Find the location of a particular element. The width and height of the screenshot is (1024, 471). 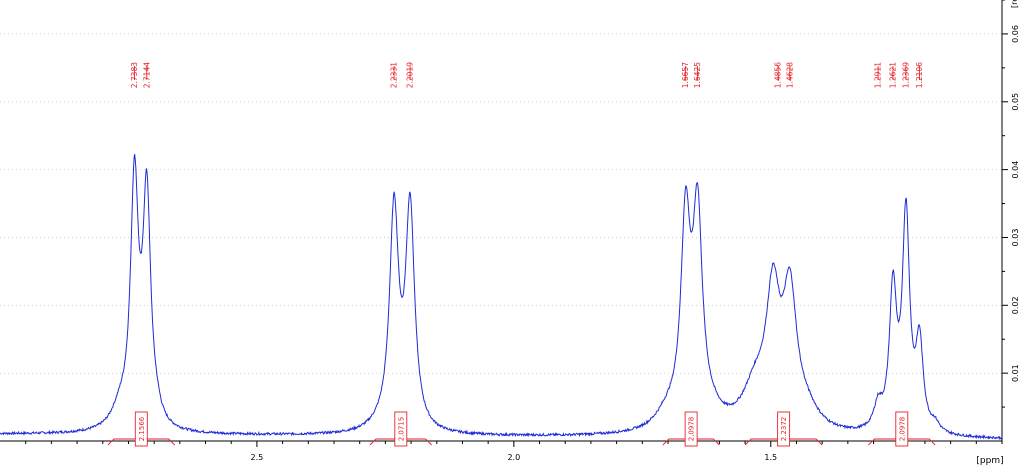

x-tick-label: 2.0 is located at coordinates (513, 457).